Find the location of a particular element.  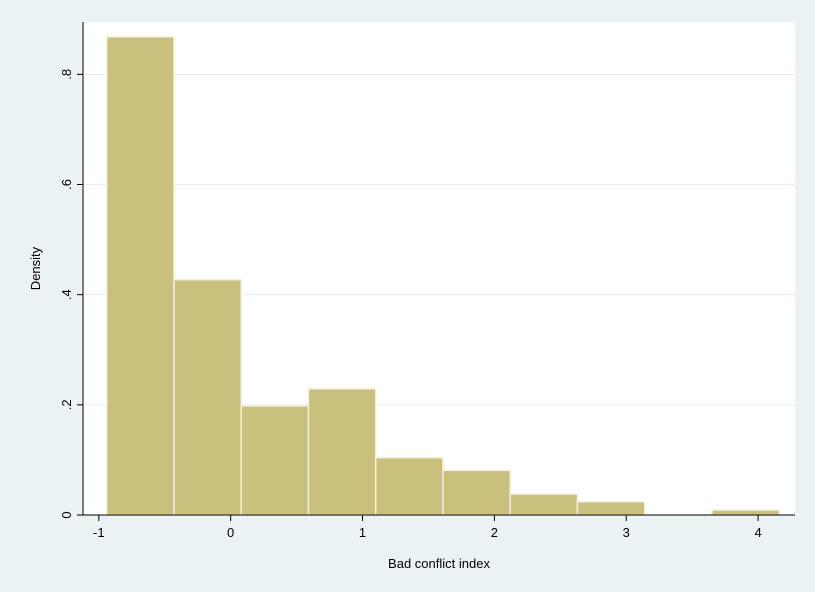

x-axis-title: Bad conflict index is located at coordinates (439, 563).